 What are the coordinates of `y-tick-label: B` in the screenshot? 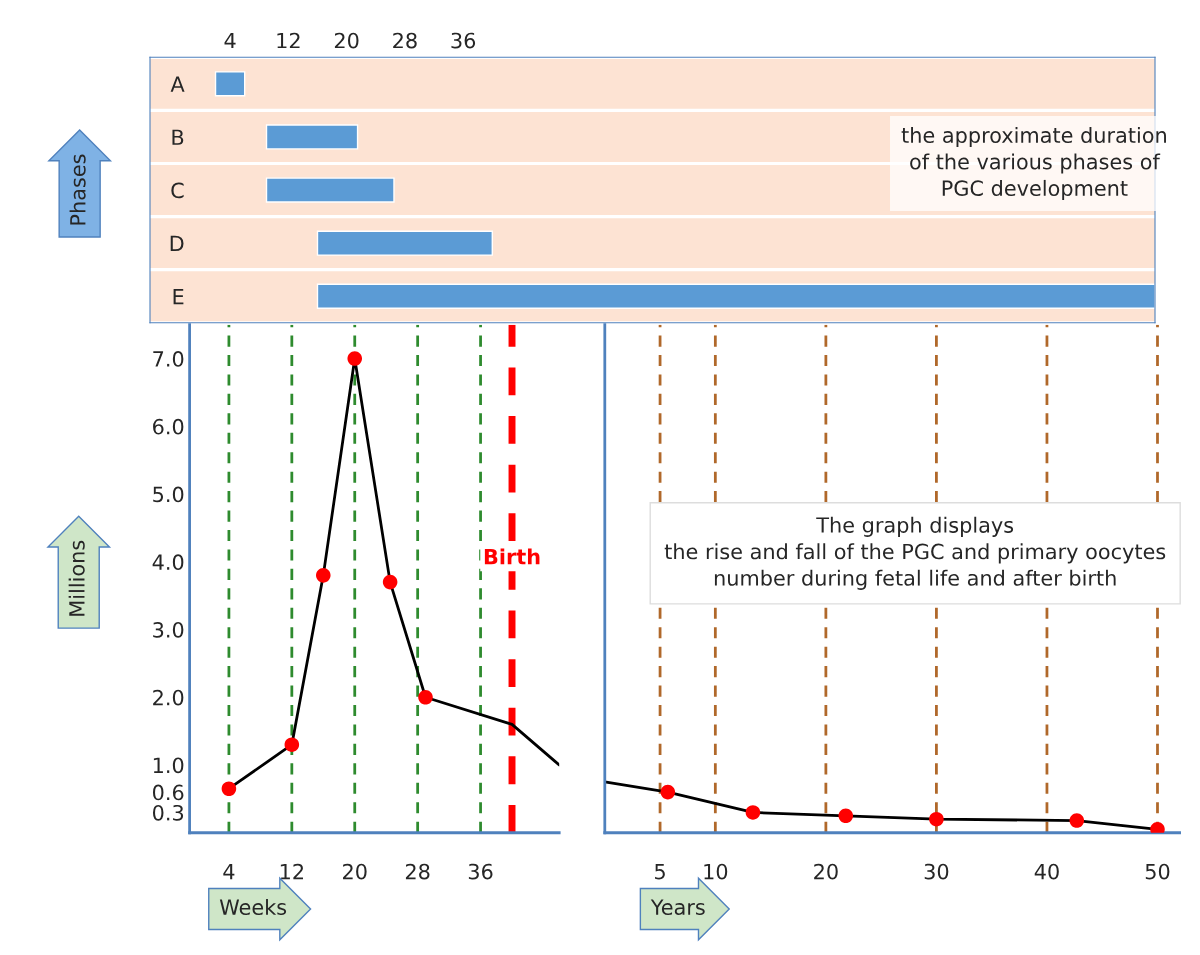 It's located at (178, 137).